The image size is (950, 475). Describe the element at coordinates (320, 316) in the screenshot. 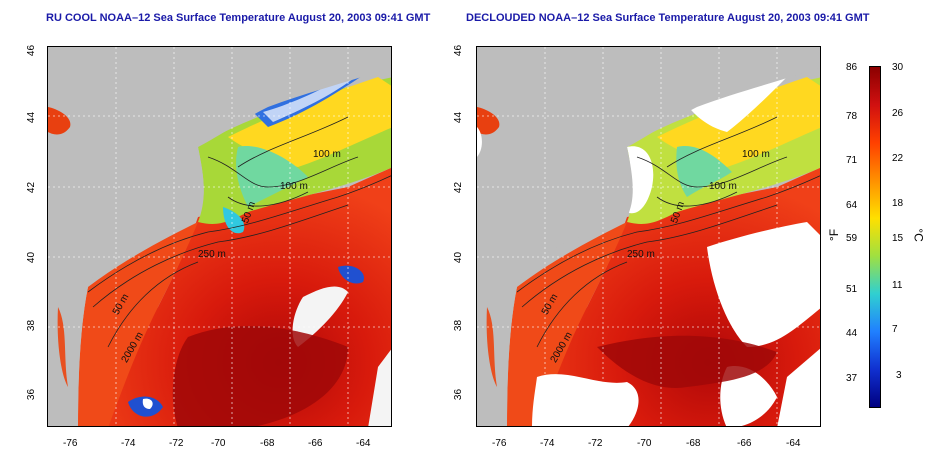

I see `cloud-patch` at that location.